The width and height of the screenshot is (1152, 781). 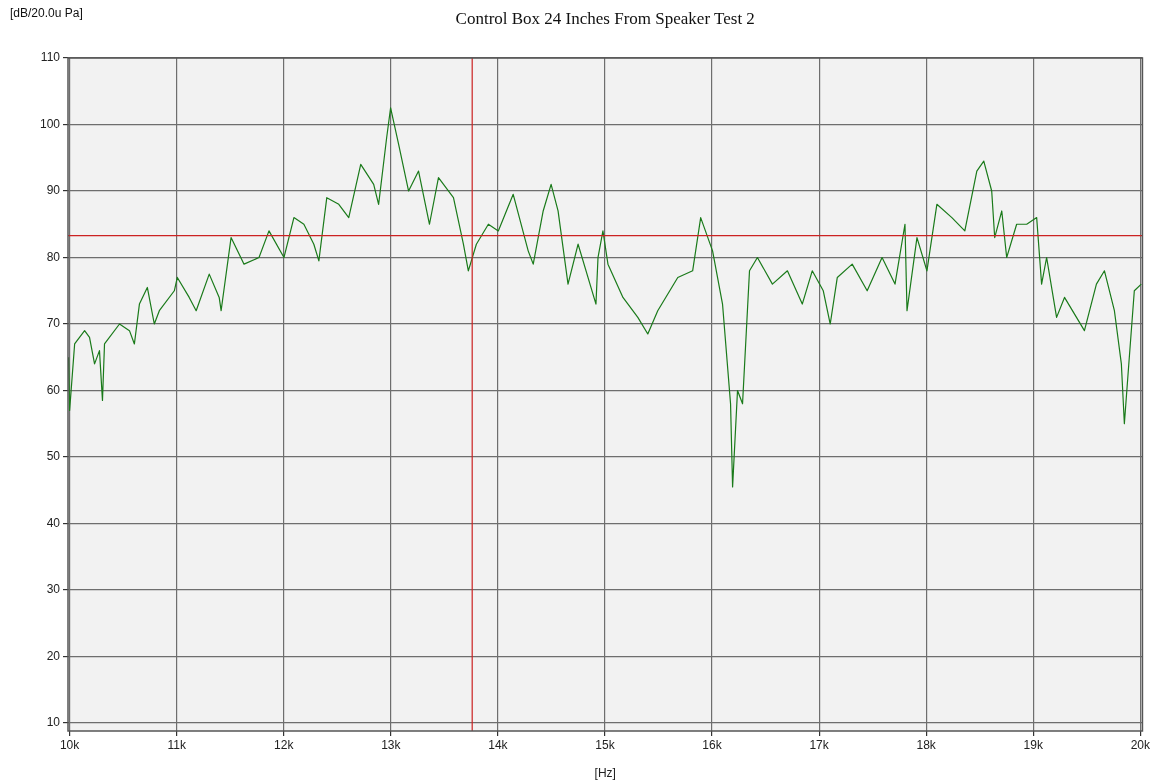 I want to click on y-axis-title: [dB/20.0u Pa], so click(x=46, y=13).